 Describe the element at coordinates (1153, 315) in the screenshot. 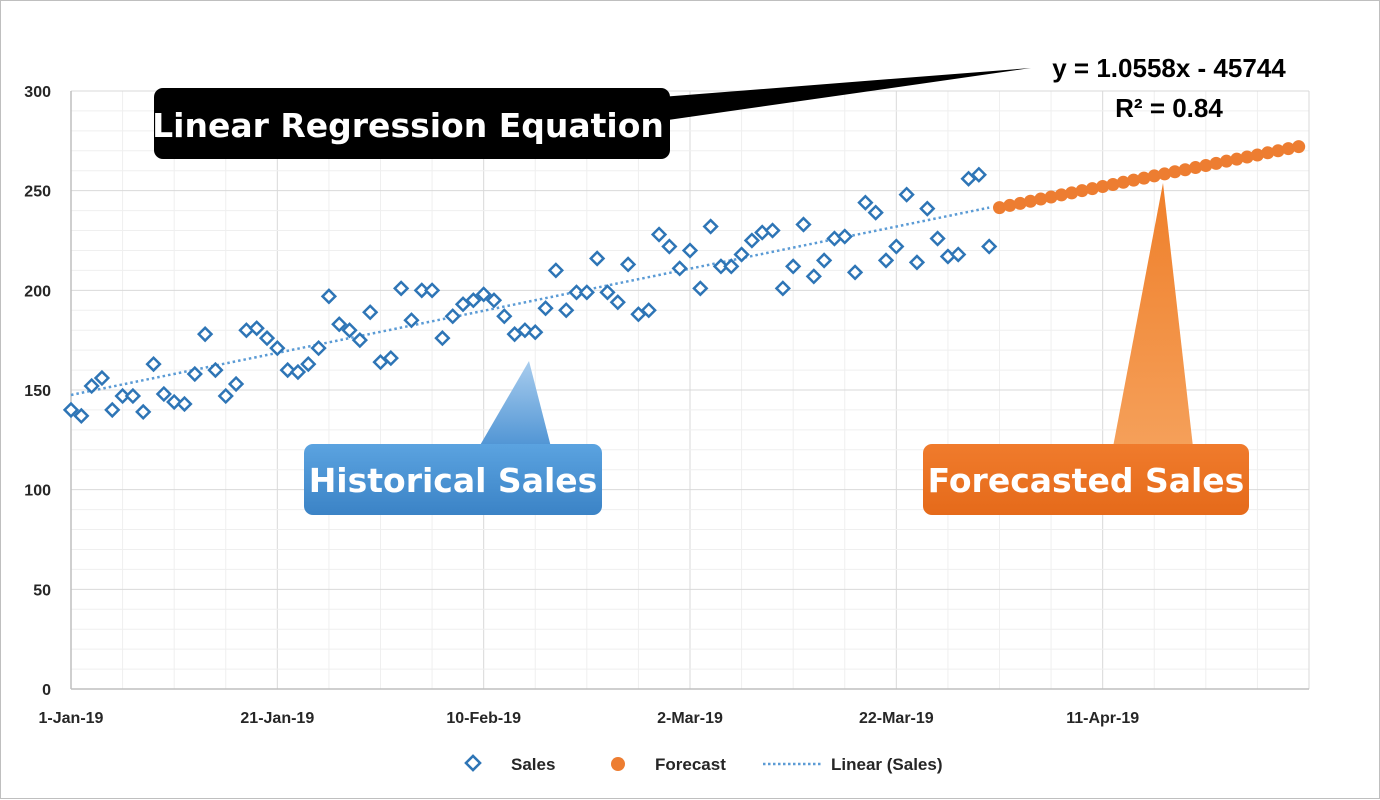

I see `forecast-callout-pointer` at that location.